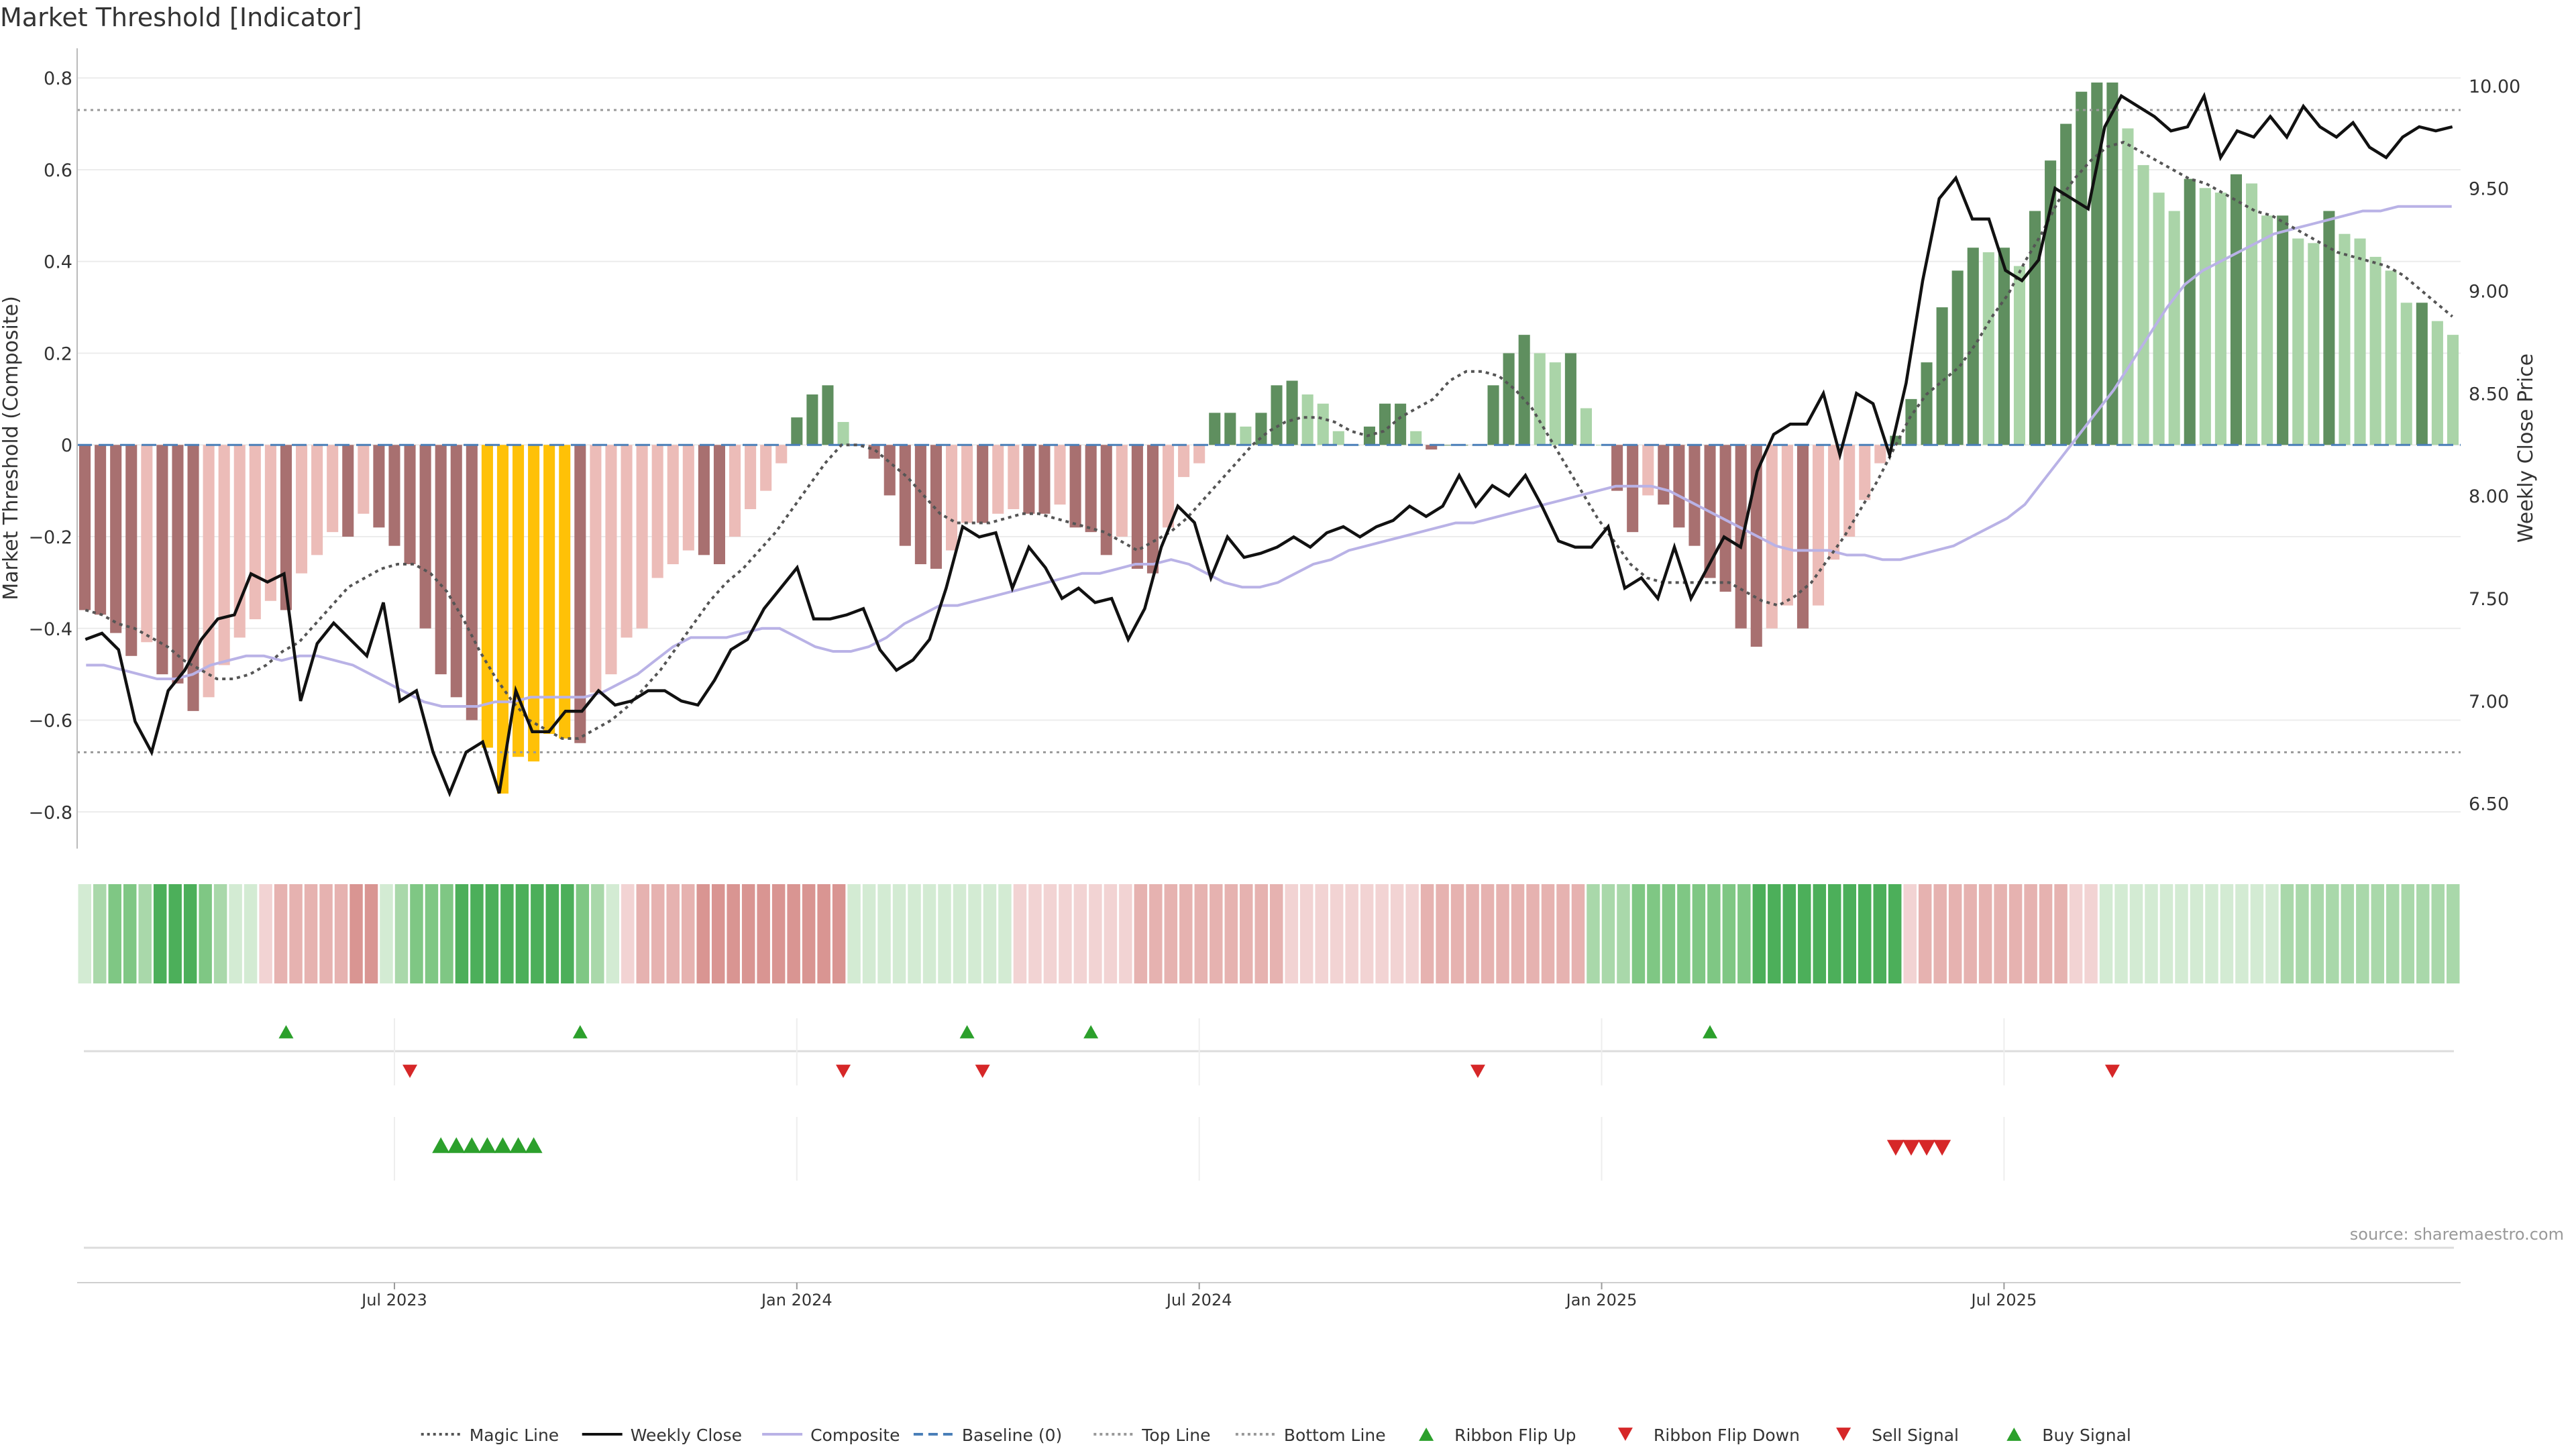  What do you see at coordinates (2456, 1234) in the screenshot?
I see `source-note: source: sharemaestro.com` at bounding box center [2456, 1234].